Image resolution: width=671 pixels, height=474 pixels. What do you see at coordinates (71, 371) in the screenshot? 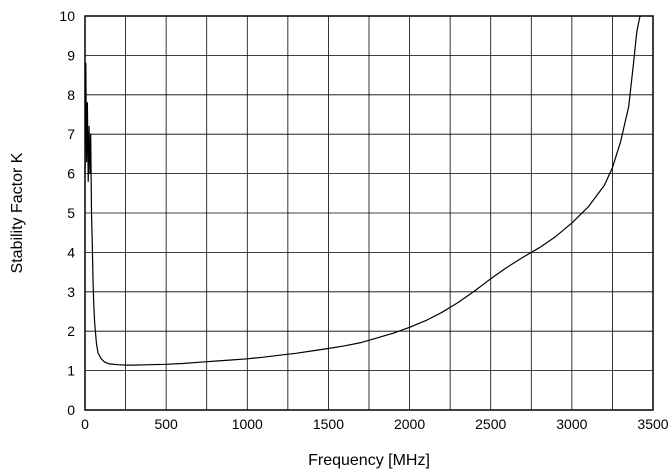
I see `y-tick-label: 1` at bounding box center [71, 371].